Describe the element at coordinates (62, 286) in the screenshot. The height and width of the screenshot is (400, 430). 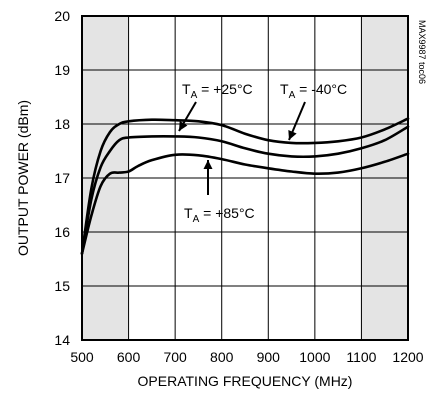
I see `y-tick-label: 15` at that location.